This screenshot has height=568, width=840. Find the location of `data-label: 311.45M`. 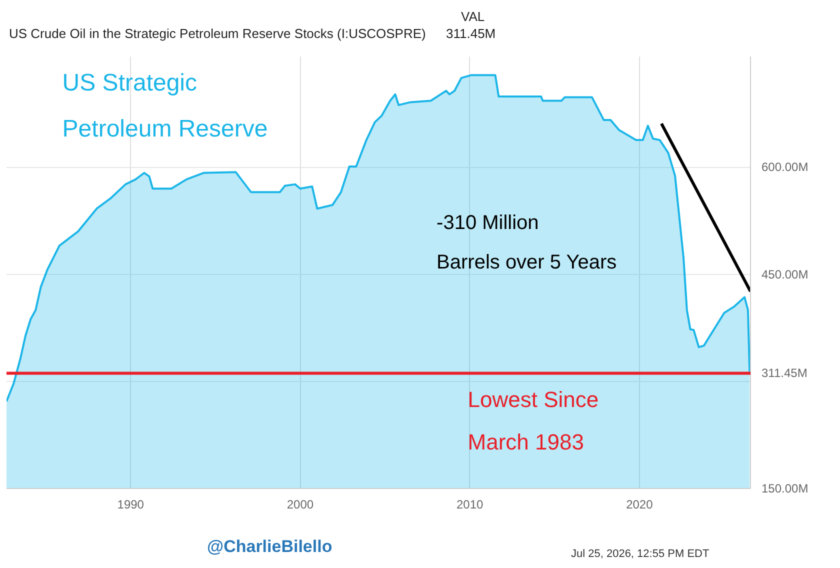

data-label: 311.45M is located at coordinates (785, 373).